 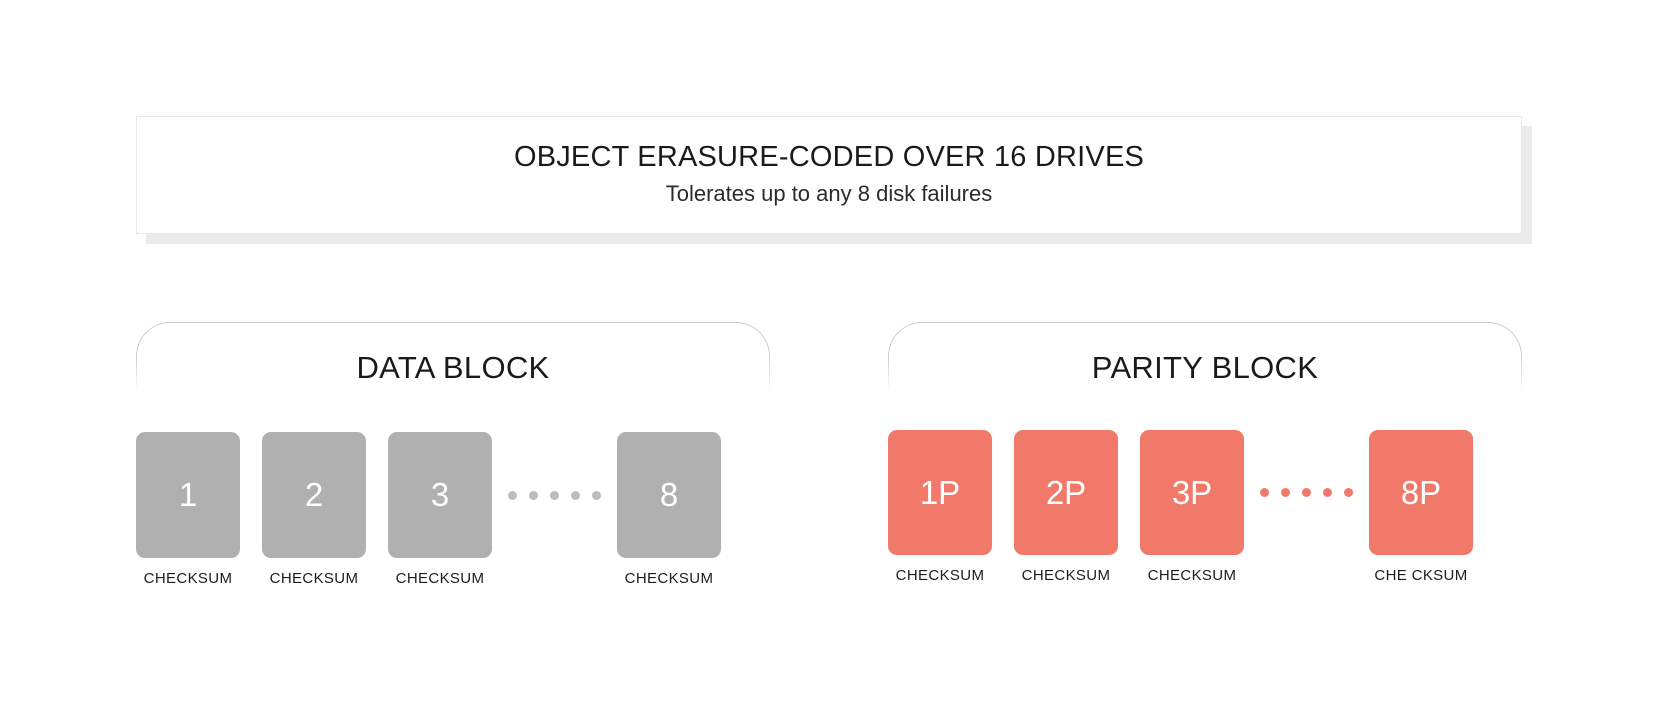 What do you see at coordinates (1192, 492) in the screenshot?
I see `parity-block-tile-3p: 3P` at bounding box center [1192, 492].